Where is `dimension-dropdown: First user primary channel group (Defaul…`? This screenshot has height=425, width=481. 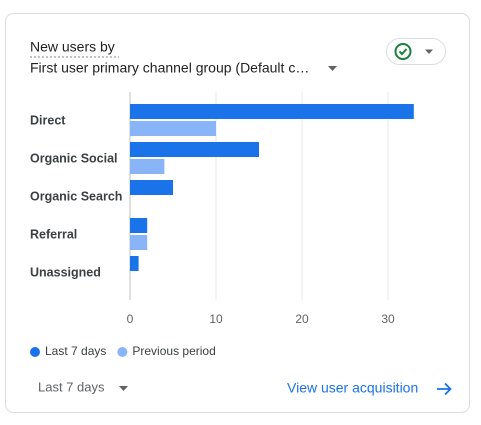
dimension-dropdown: First user primary channel group (Defaul… is located at coordinates (183, 68).